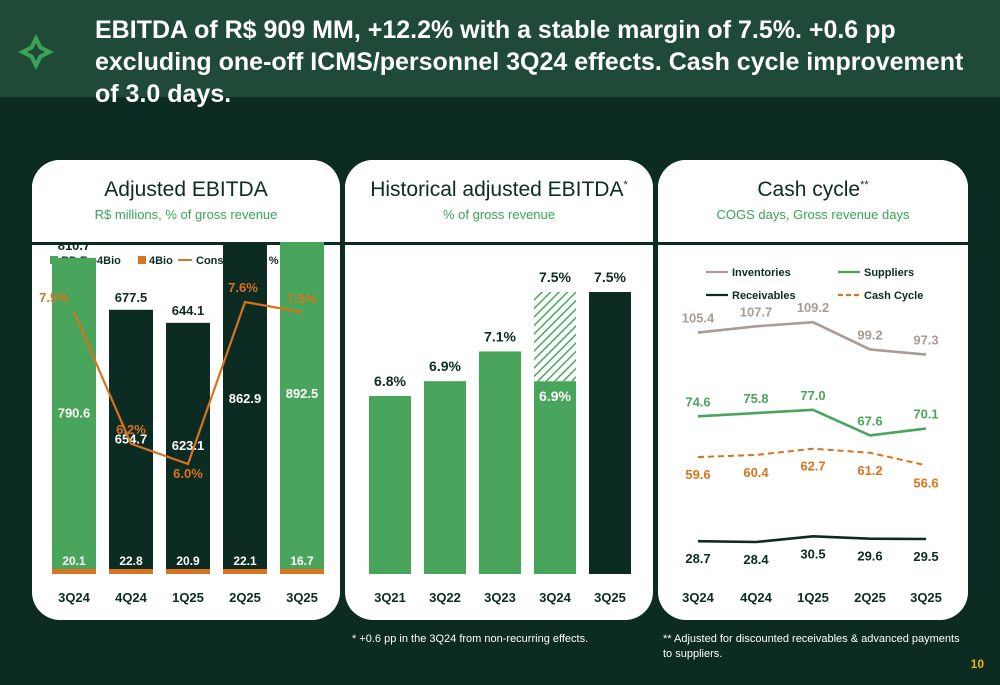 The image size is (1000, 685). Describe the element at coordinates (142, 260) in the screenshot. I see `legend-swatch` at that location.